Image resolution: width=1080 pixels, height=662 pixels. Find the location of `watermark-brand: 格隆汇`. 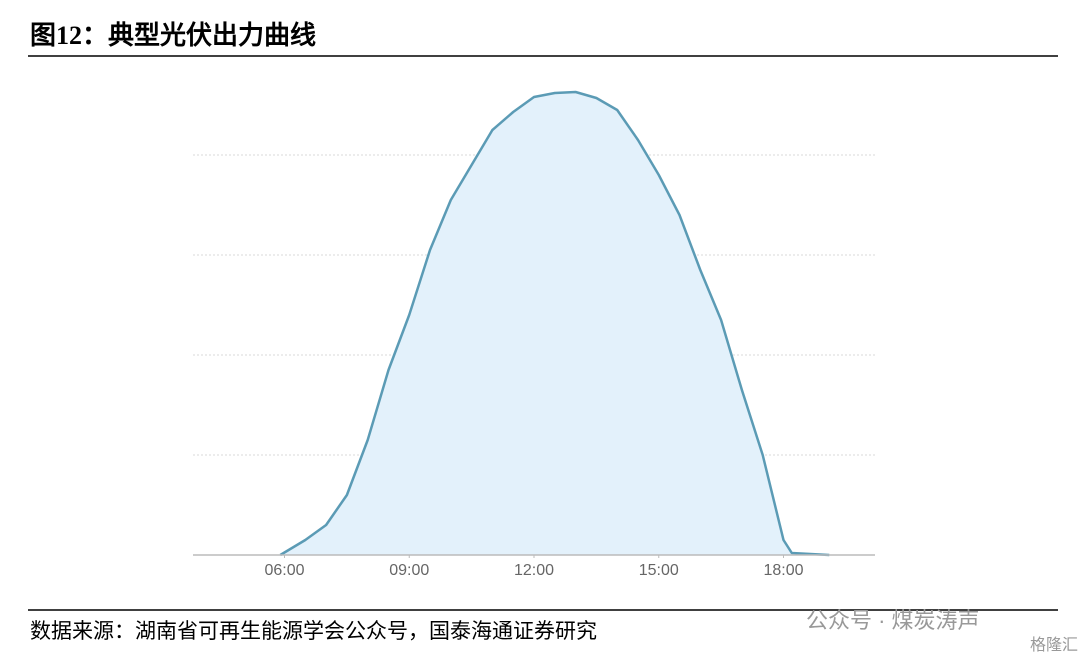

watermark-brand: 格隆汇 is located at coordinates (1054, 645).